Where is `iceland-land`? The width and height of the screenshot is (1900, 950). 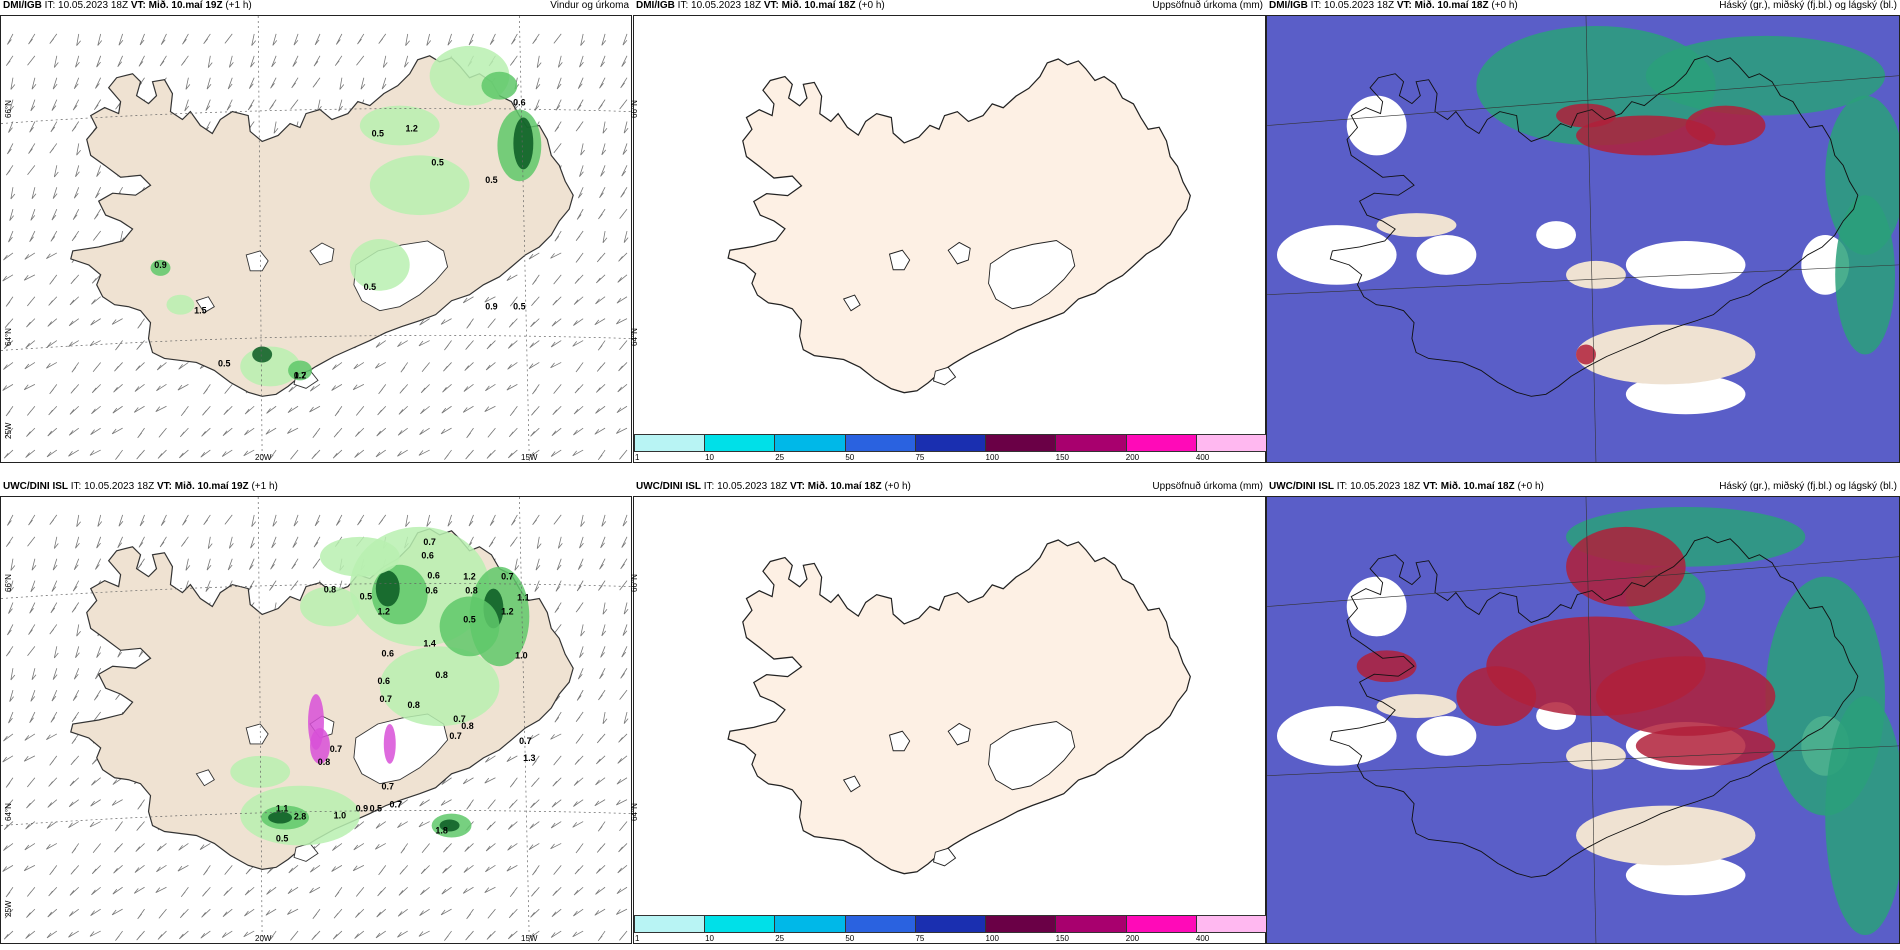 iceland-land is located at coordinates (959, 707).